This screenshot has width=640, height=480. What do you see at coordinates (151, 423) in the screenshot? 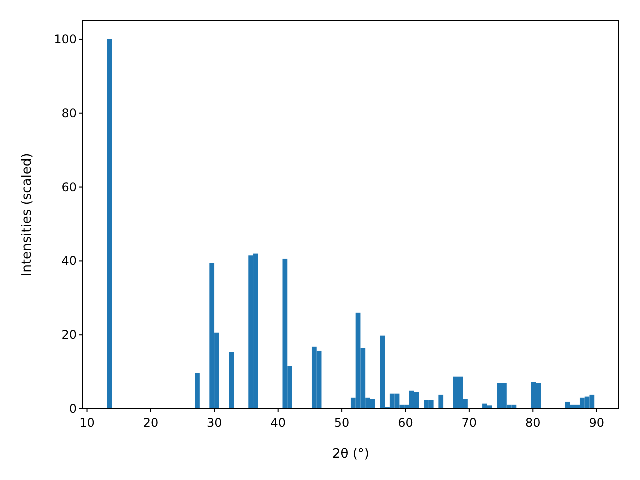
I see `x-tick-label: 20` at bounding box center [151, 423].